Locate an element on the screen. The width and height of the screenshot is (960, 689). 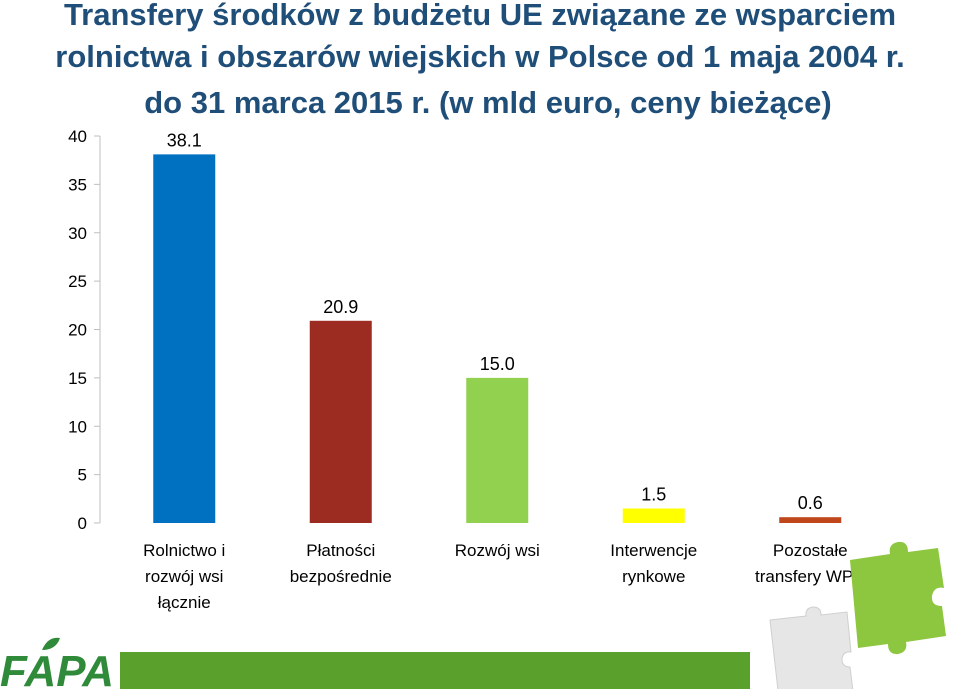
y-tick-label: 5 is located at coordinates (82, 475).